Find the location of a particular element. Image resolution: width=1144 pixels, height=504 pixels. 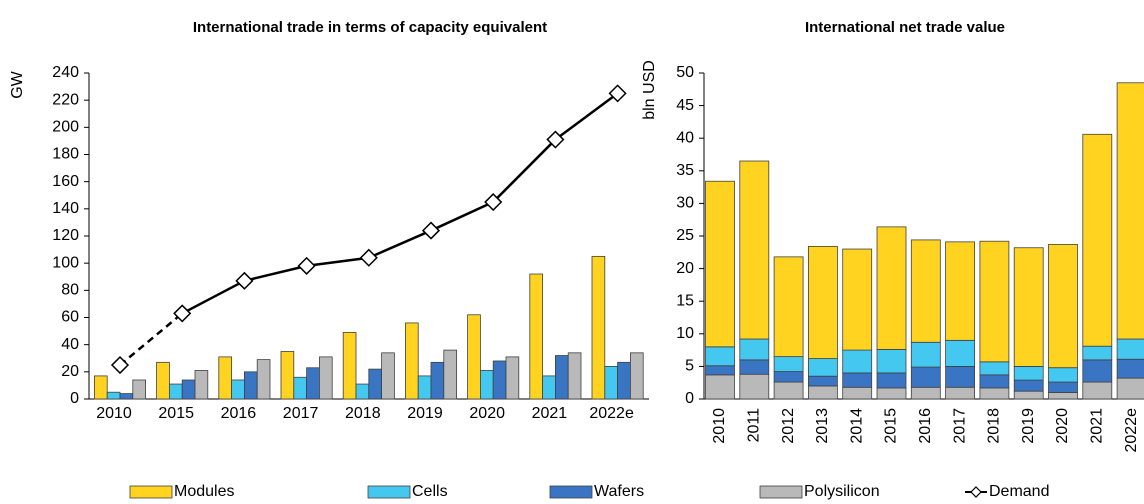

x-tick-label: 2013 is located at coordinates (822, 426).